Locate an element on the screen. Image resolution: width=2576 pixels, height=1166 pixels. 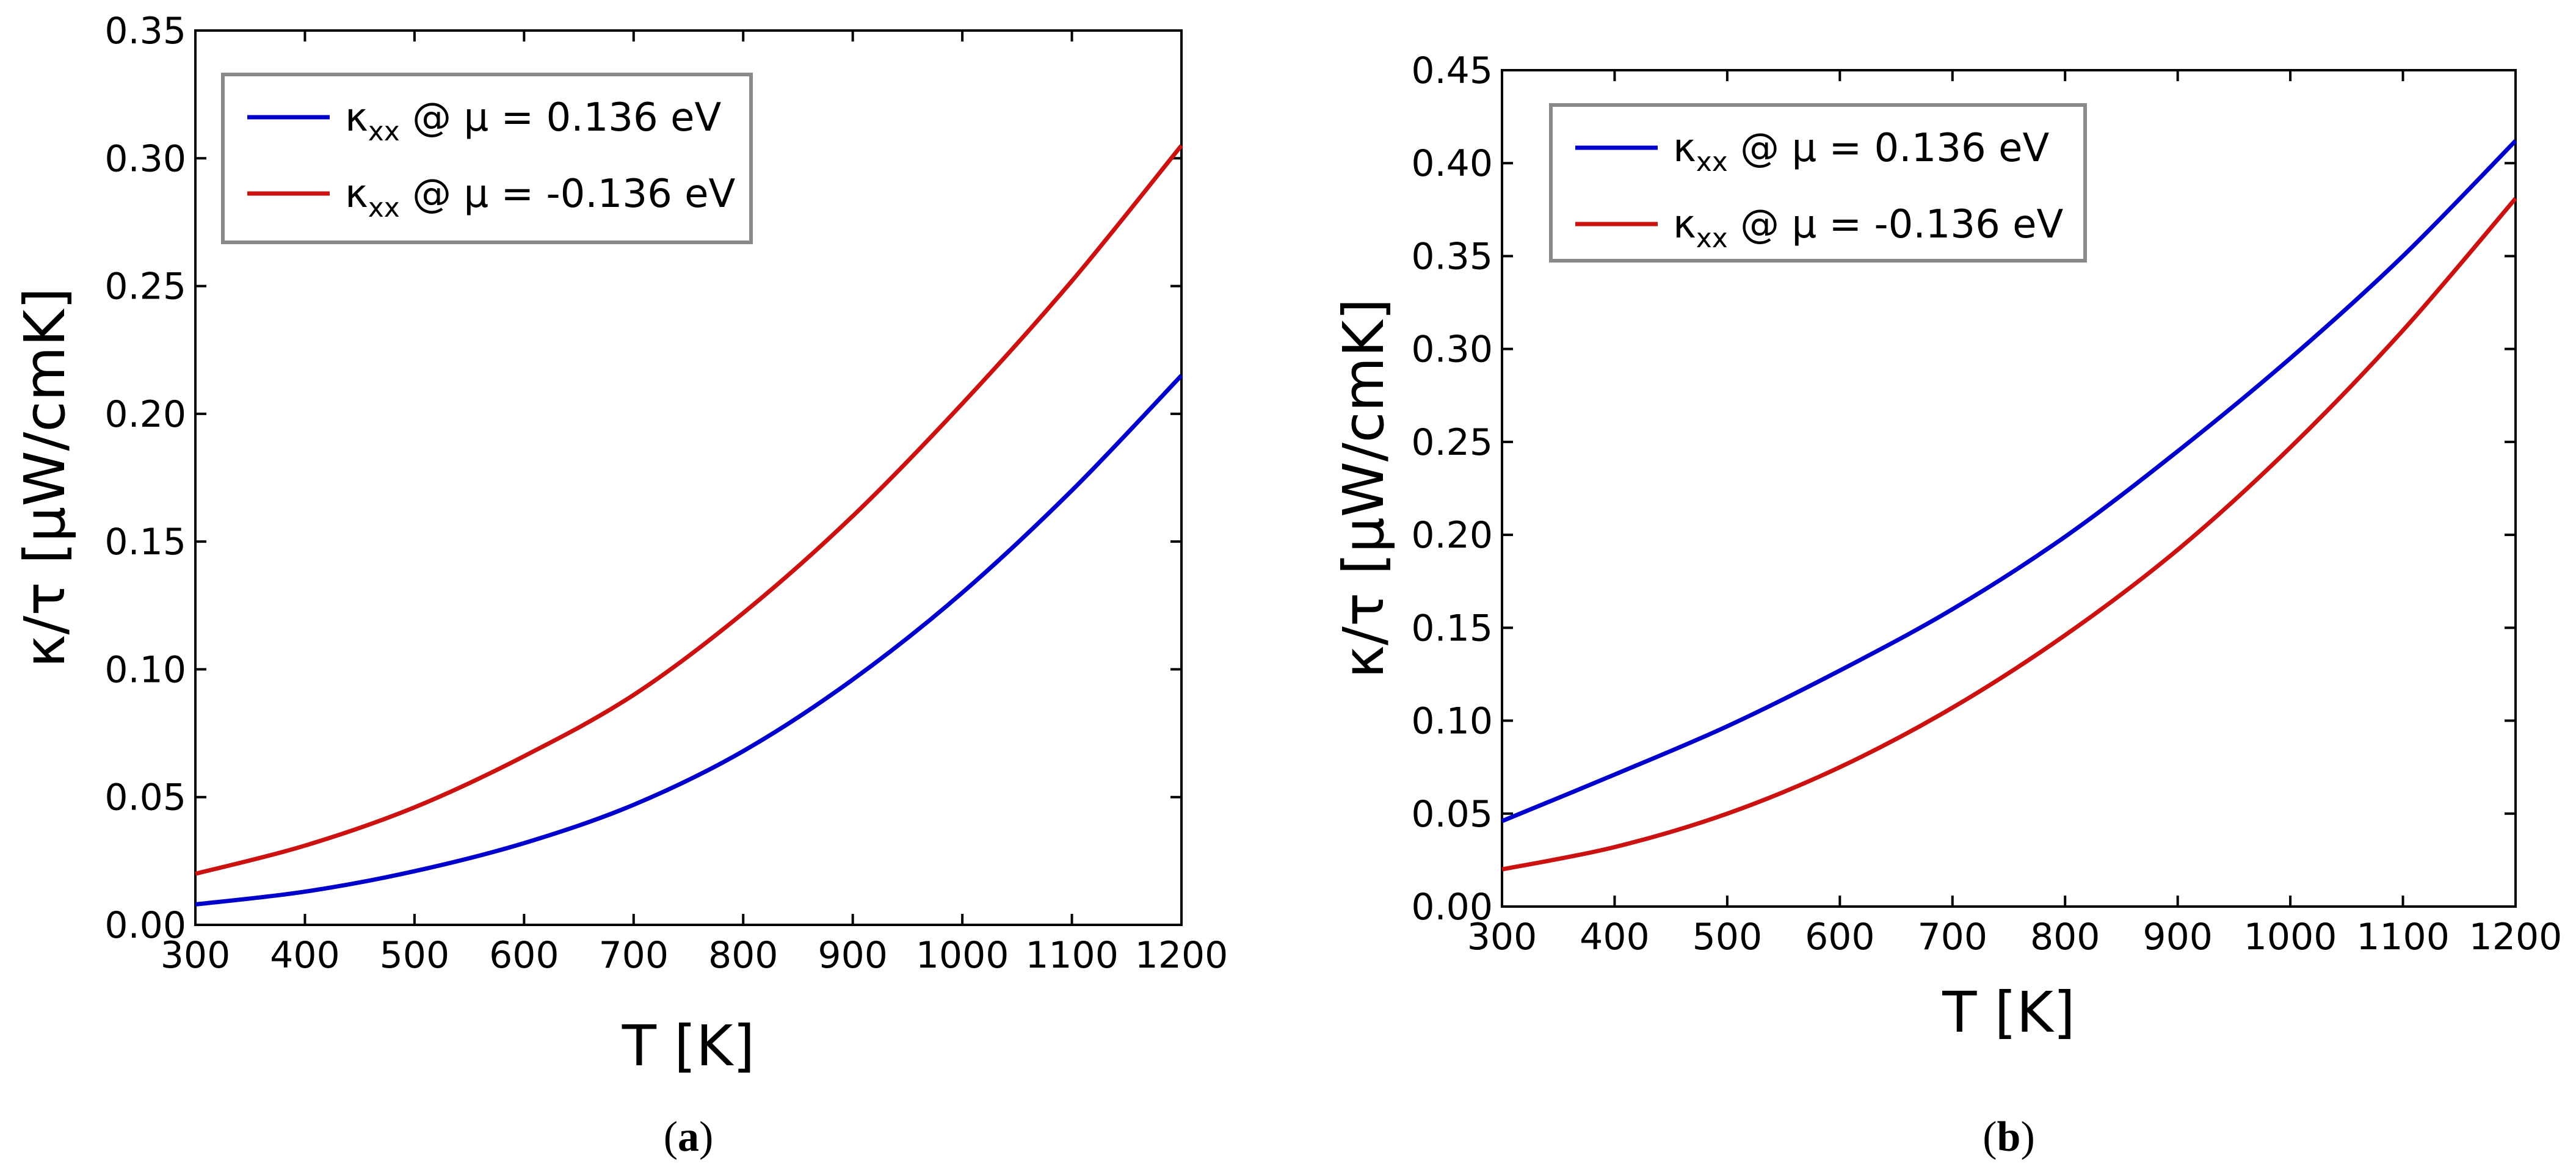
chart-a-ytick-label: 0.15 is located at coordinates (145, 542).